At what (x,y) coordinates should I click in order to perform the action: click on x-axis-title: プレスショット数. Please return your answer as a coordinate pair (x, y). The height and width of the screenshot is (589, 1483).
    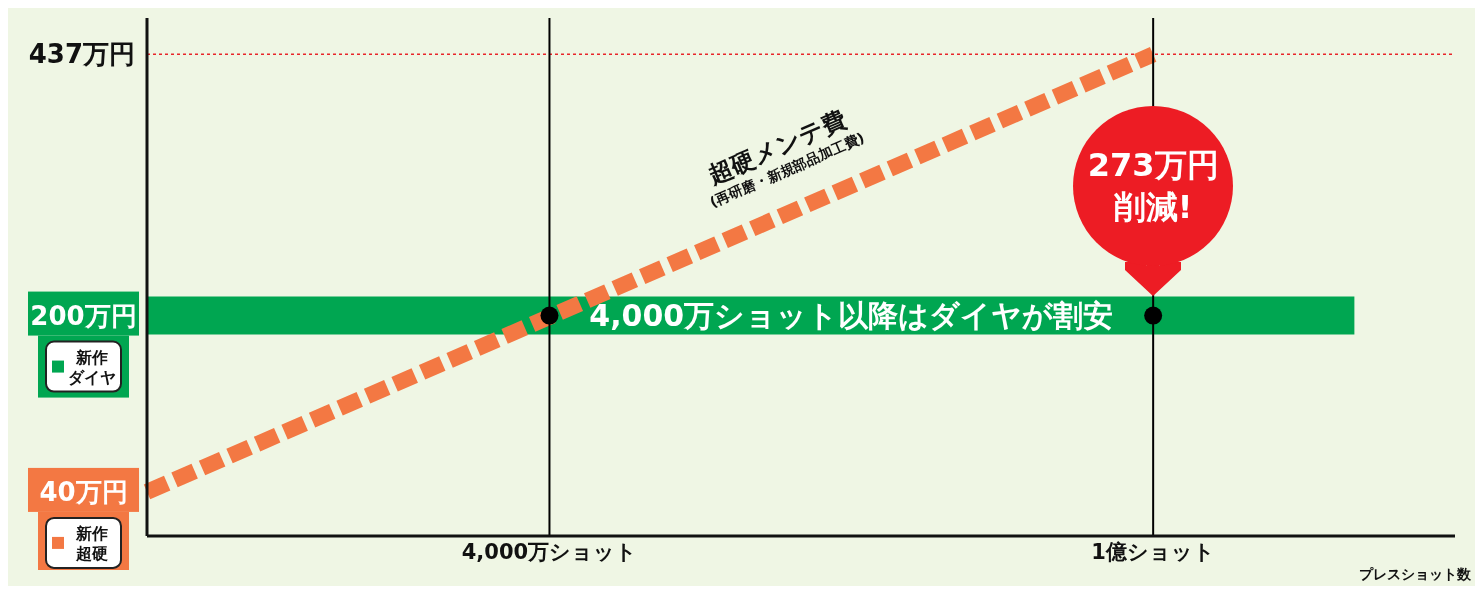
    Looking at the image, I should click on (1415, 575).